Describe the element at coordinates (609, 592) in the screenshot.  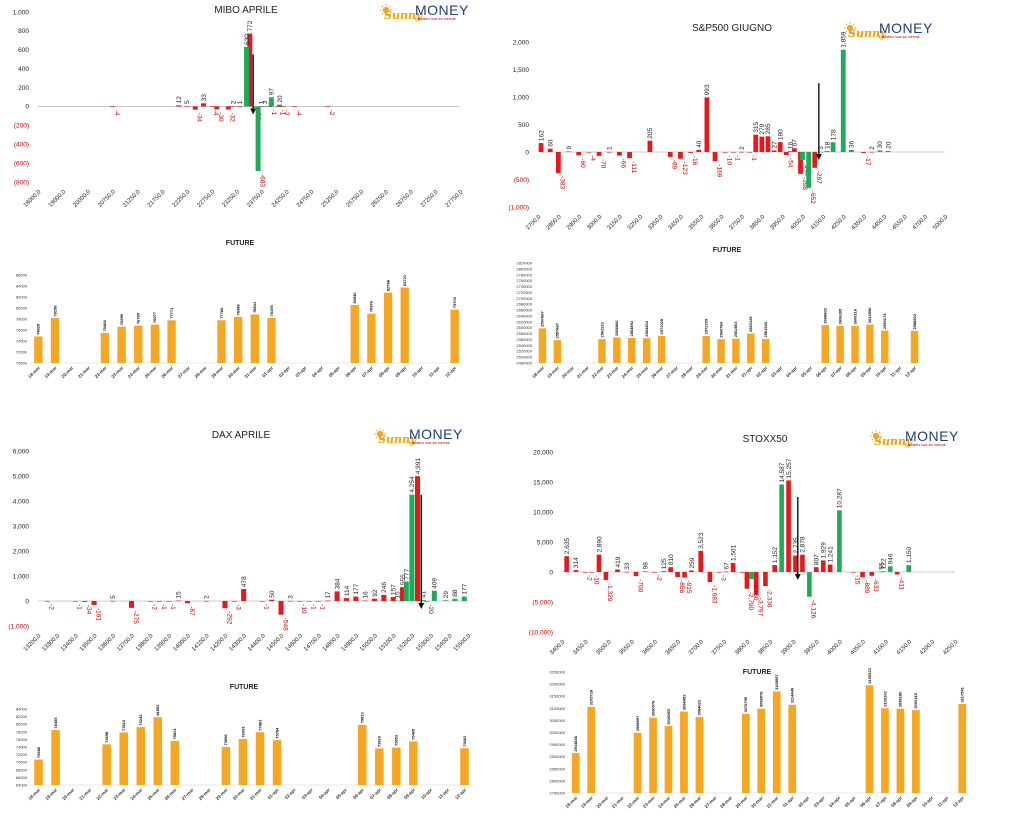
I see `data-label: -1,329` at that location.